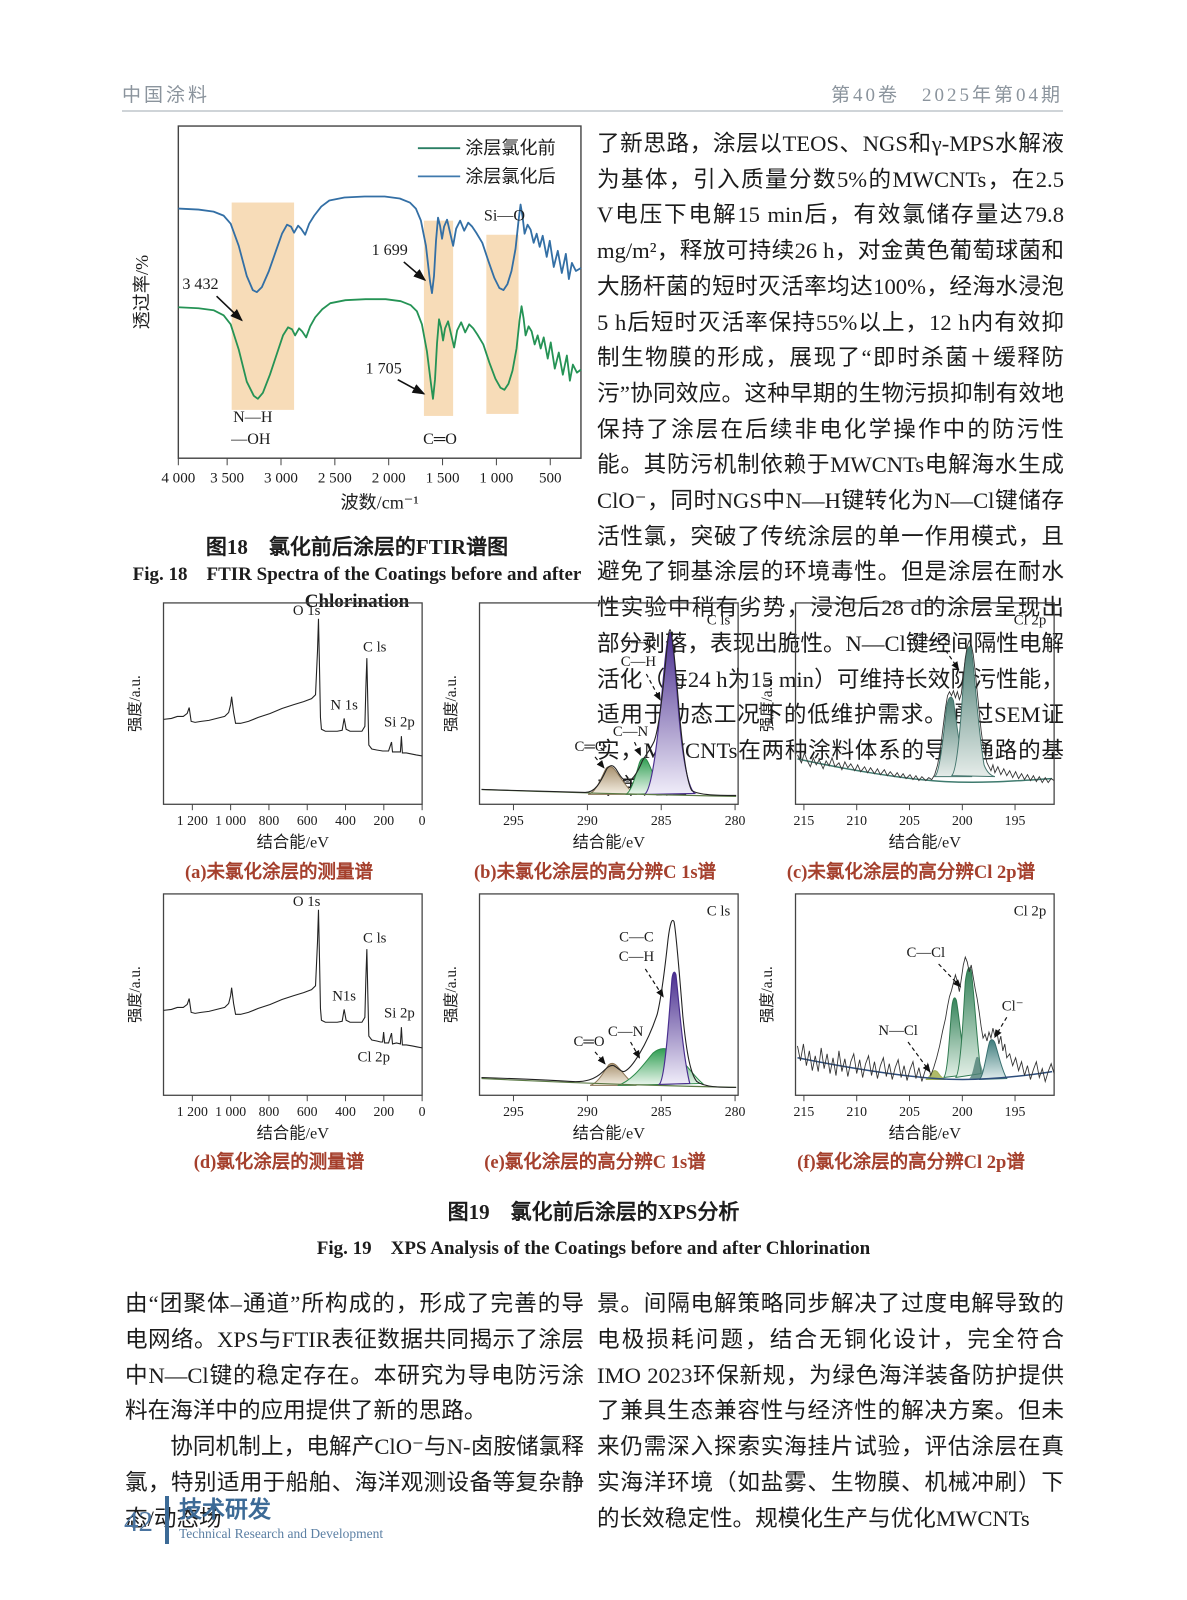 Image resolution: width=1187 pixels, height=1600 pixels. What do you see at coordinates (380, 349) in the screenshot?
I see `curve-before-chlorination` at bounding box center [380, 349].